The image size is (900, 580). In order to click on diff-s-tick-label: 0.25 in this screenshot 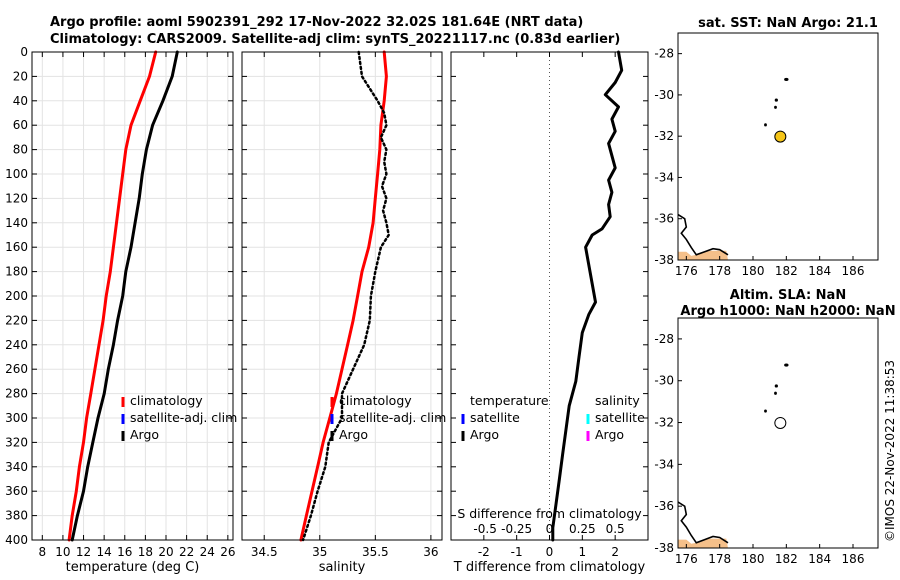, I will do `click(582, 529)`.